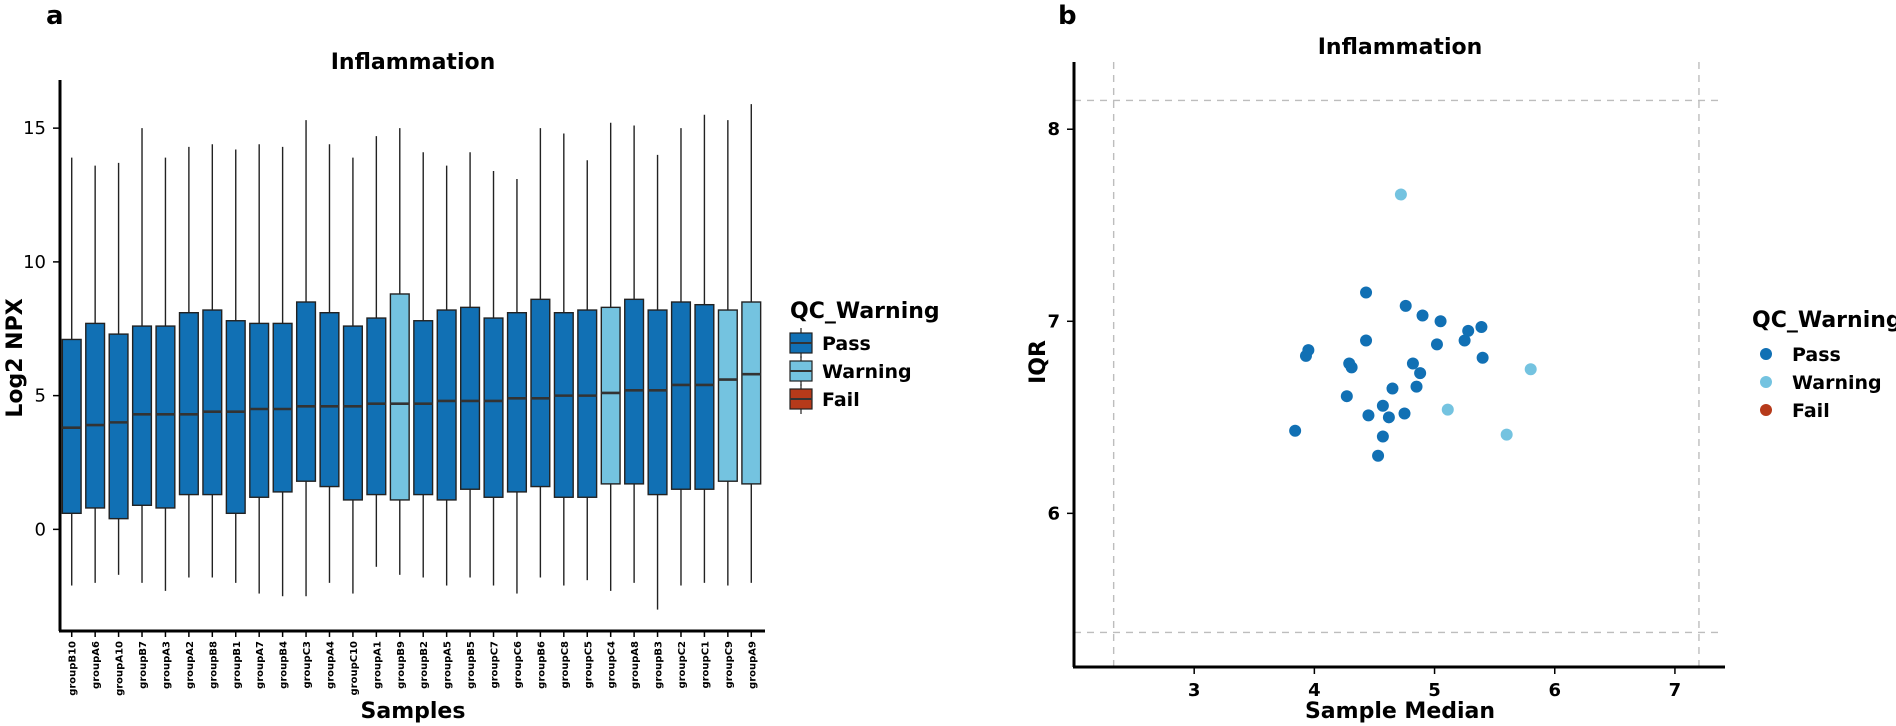 This screenshot has width=1896, height=726. Describe the element at coordinates (705, 665) in the screenshot. I see `x-tick-label: groupC1` at that location.